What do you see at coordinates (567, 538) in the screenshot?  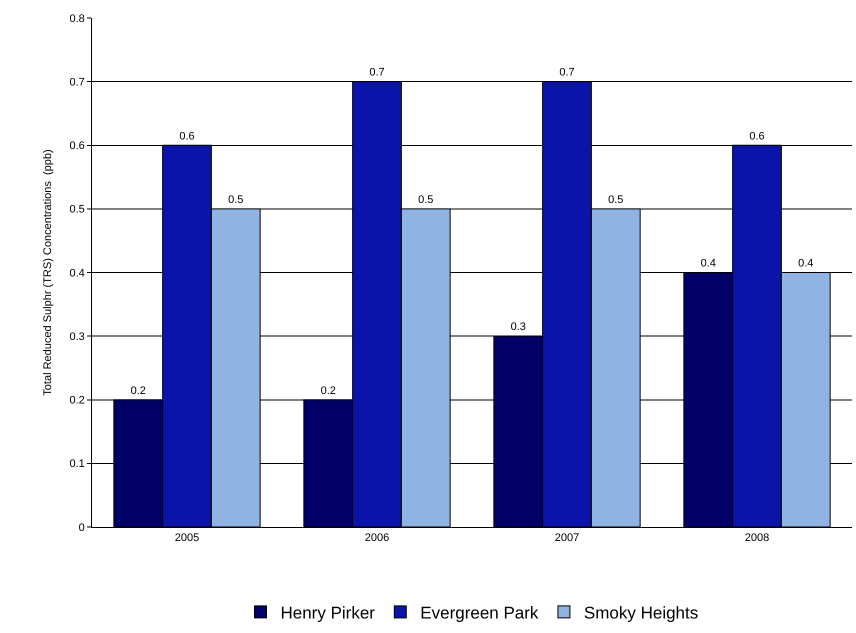 I see `x-tick-label: 2007` at bounding box center [567, 538].